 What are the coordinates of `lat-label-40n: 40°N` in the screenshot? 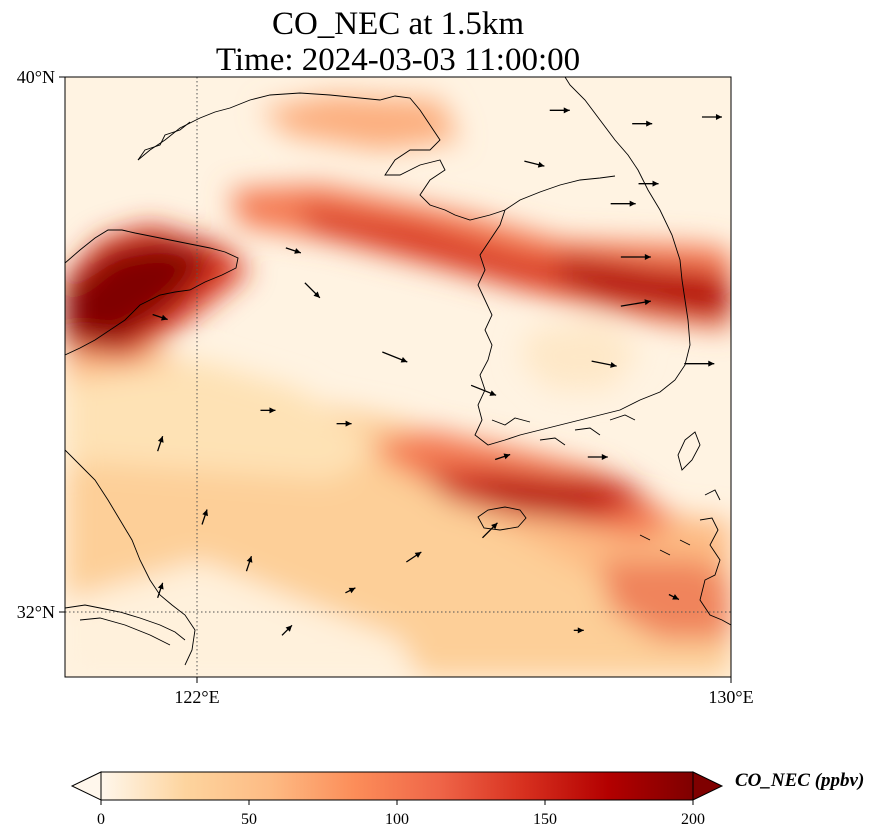 It's located at (36, 77).